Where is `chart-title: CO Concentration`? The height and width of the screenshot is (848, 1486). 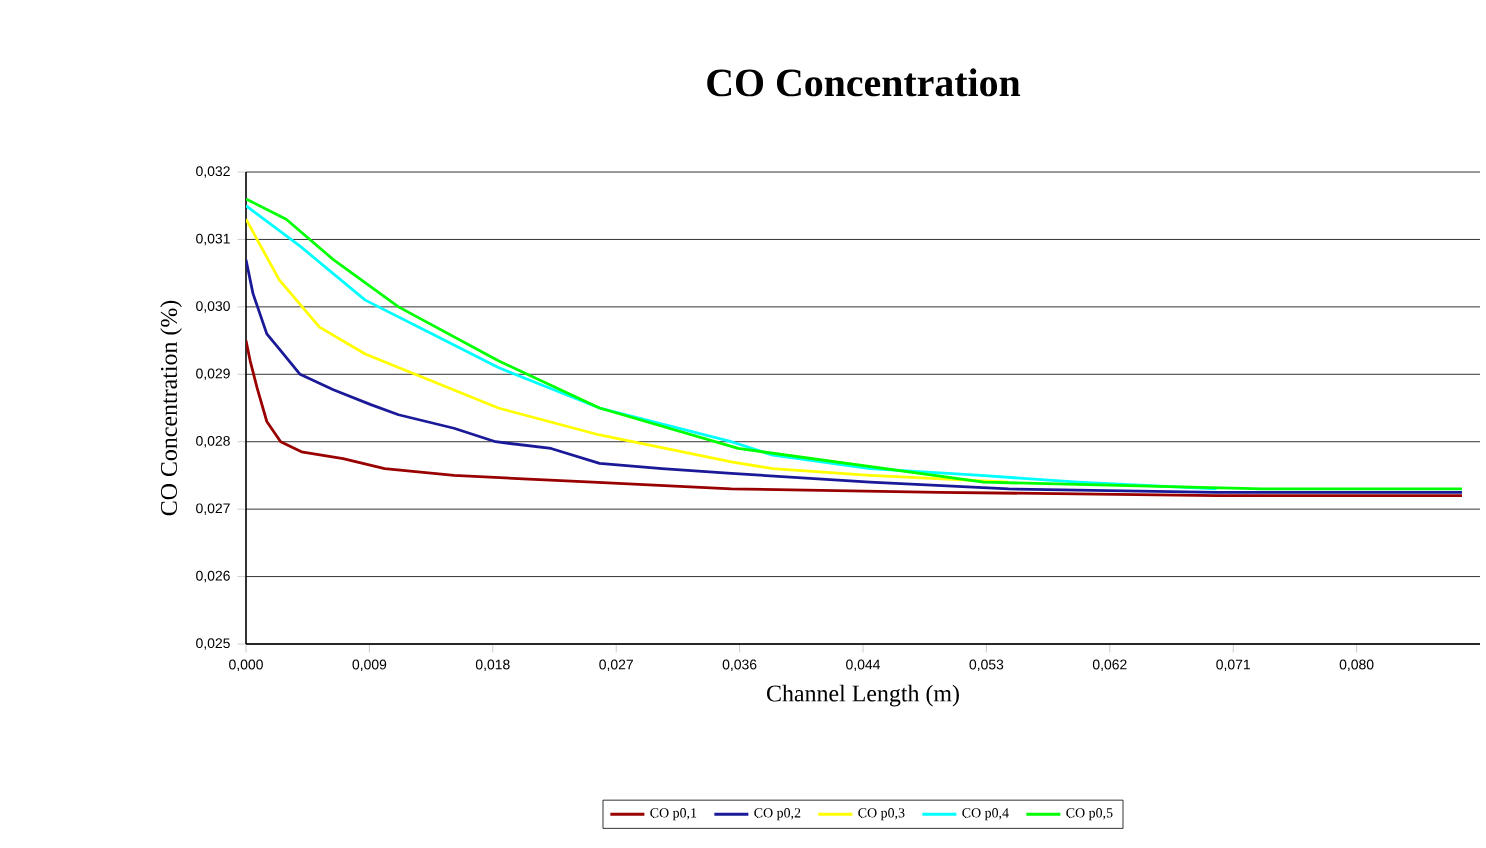
chart-title: CO Concentration is located at coordinates (864, 82).